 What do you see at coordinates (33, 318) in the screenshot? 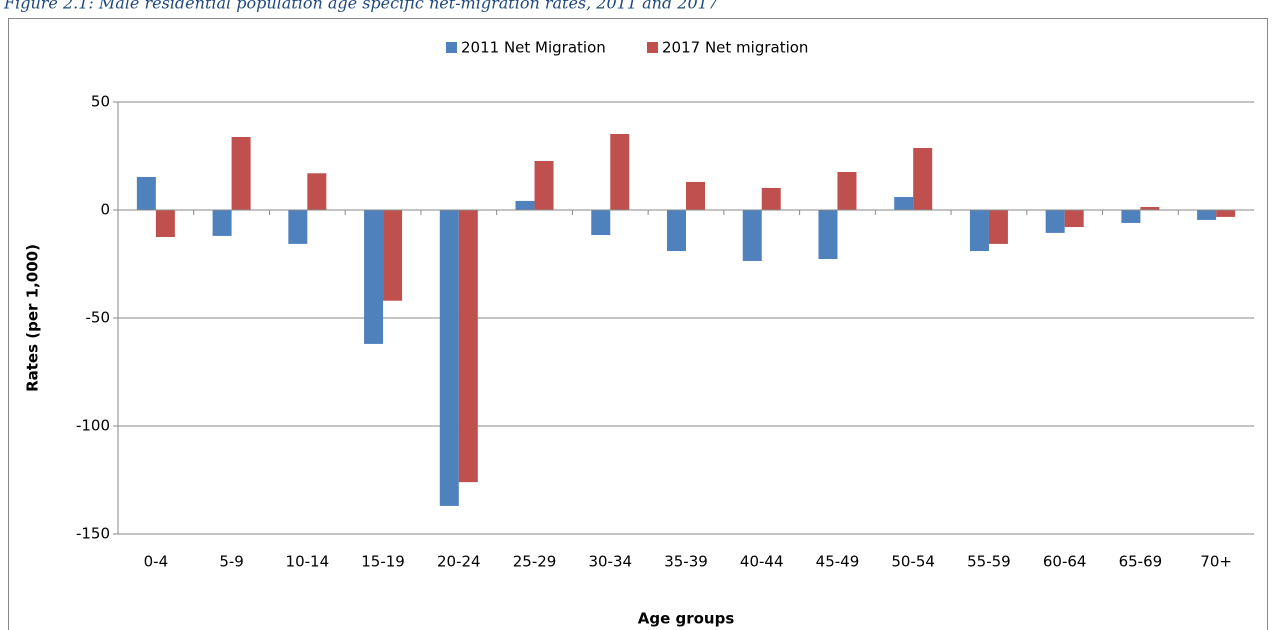
I see `y-axis-label: Rates (per 1,000)` at bounding box center [33, 318].